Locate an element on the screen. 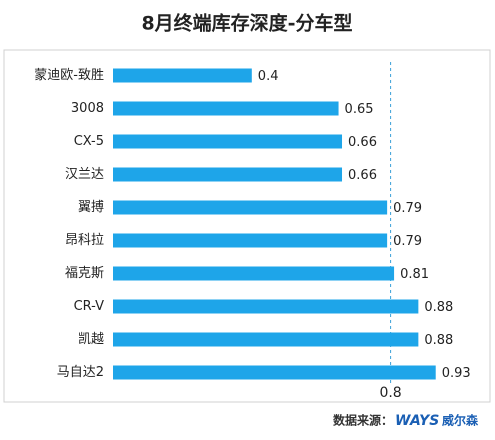 This screenshot has width=495, height=440. source-label: 数据来源： is located at coordinates (363, 420).